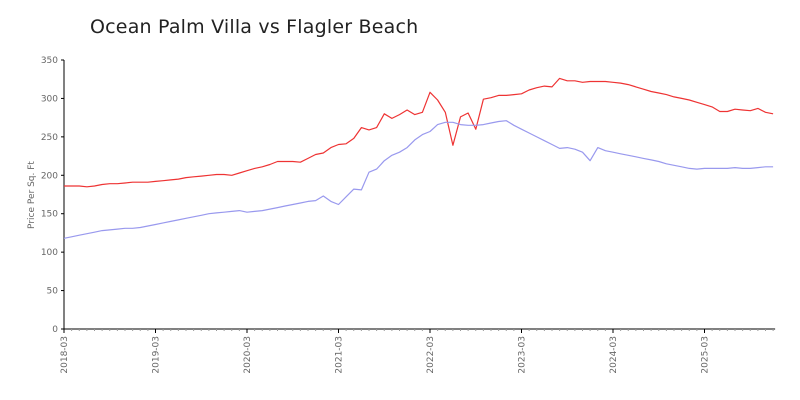  What do you see at coordinates (49, 176) in the screenshot?
I see `y-tick-label: 200` at bounding box center [49, 176].